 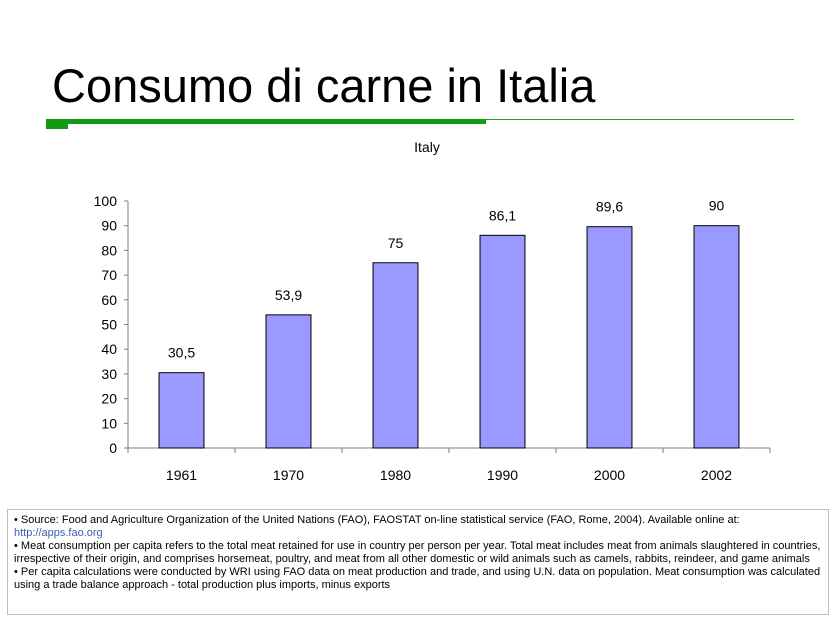 What do you see at coordinates (109, 325) in the screenshot?
I see `y-tick-label: 50` at bounding box center [109, 325].